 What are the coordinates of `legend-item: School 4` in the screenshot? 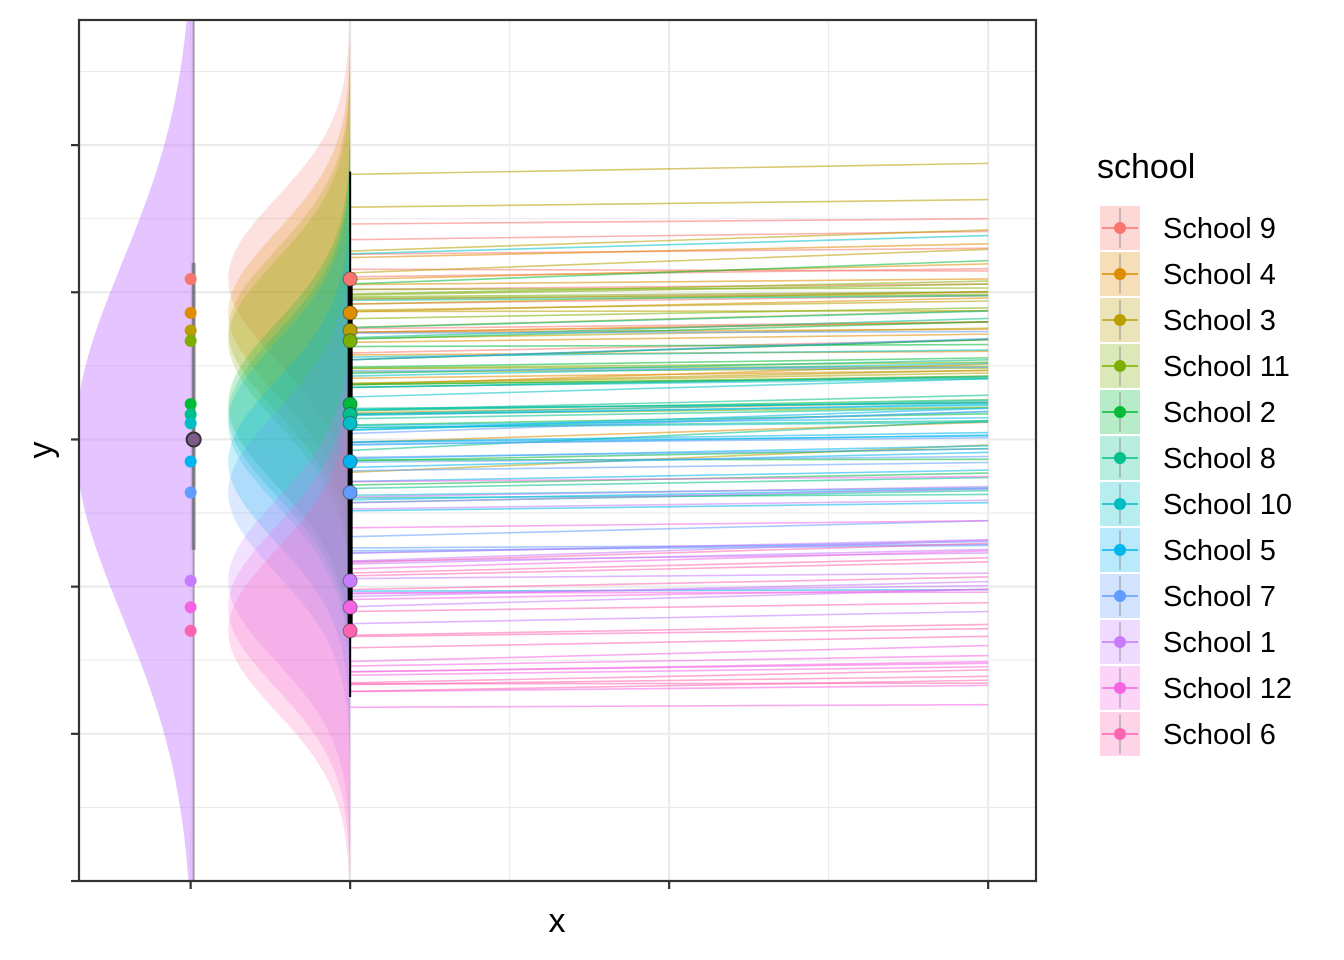 It's located at (1188, 274).